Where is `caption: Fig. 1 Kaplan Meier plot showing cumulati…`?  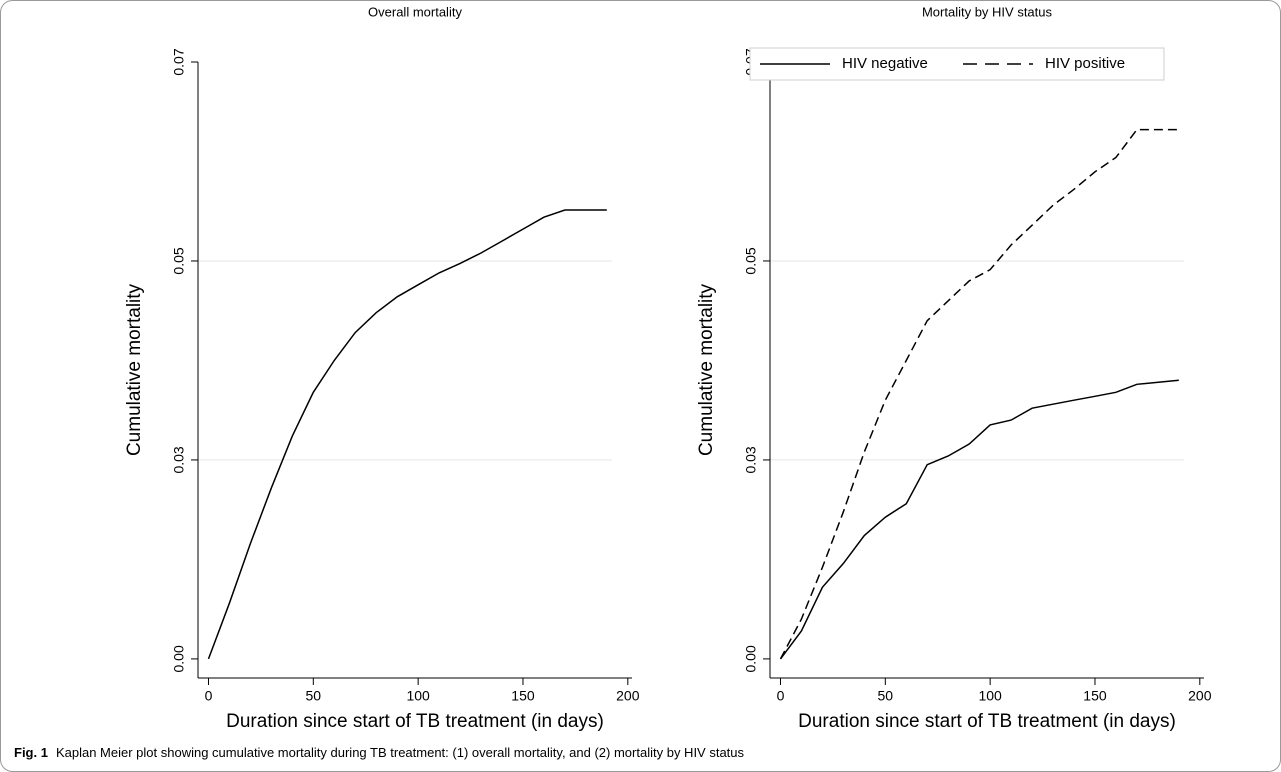 caption: Fig. 1 Kaplan Meier plot showing cumulati… is located at coordinates (379, 752).